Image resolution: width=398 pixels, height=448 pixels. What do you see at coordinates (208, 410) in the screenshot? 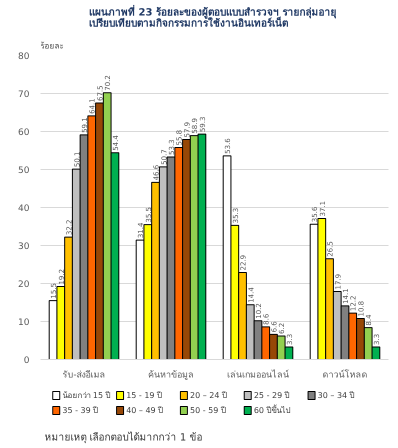
I see `legend-label: 50 - 59 ปี` at bounding box center [208, 410].